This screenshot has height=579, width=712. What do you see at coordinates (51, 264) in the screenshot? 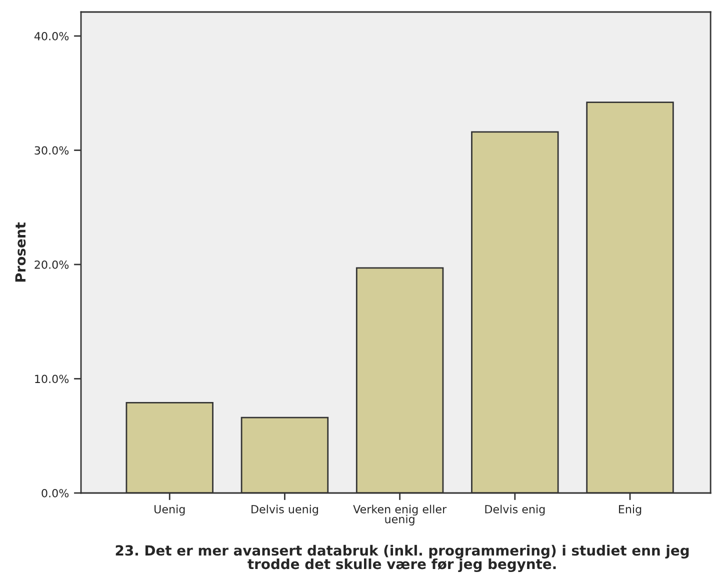
I see `y-tick-label: 20.0%` at bounding box center [51, 264].